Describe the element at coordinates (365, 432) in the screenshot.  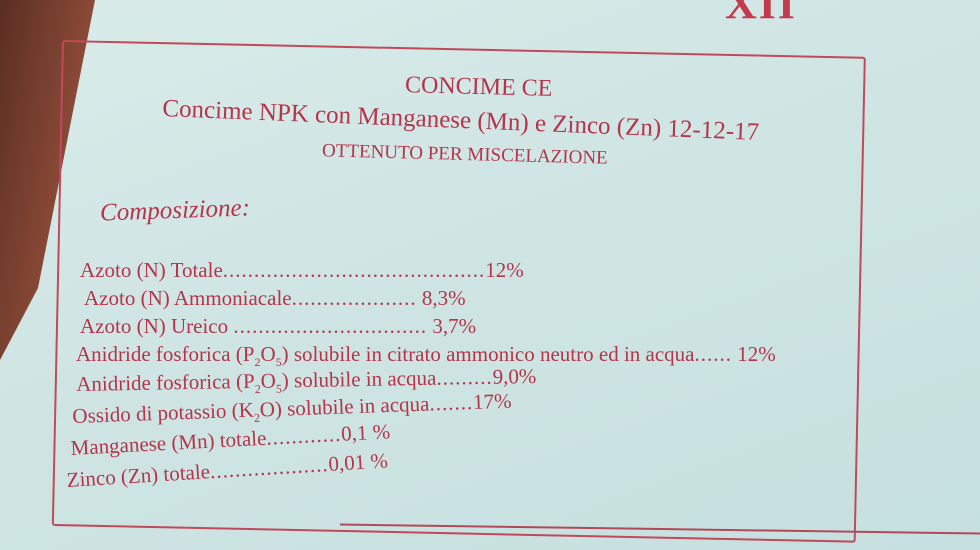
I see `item-value: 0,1 %` at that location.